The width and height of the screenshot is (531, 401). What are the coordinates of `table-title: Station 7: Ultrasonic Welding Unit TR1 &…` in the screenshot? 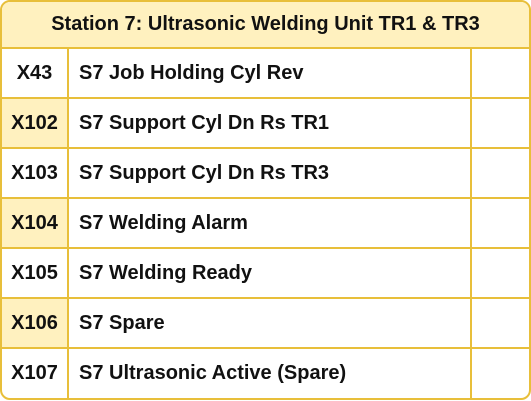 It's located at (265, 25).